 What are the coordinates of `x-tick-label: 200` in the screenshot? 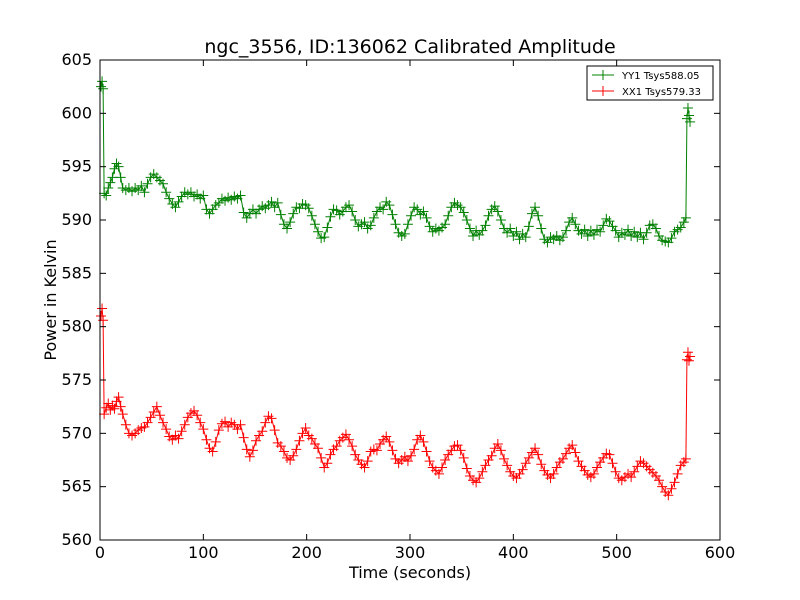 It's located at (306, 552).